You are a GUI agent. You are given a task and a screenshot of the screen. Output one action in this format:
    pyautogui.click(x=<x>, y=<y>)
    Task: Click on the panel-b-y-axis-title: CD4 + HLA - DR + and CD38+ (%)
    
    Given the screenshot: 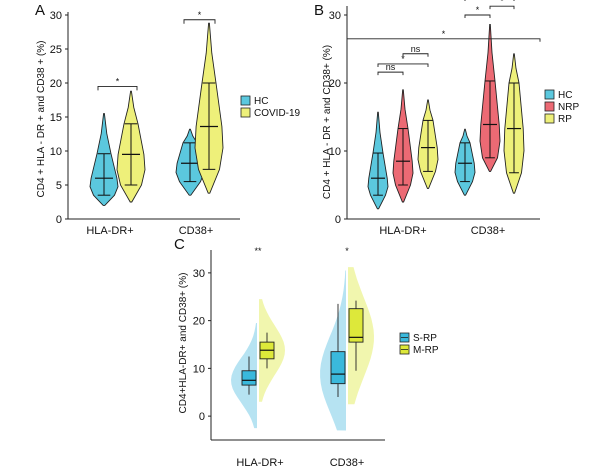 What is the action you would take?
    pyautogui.click(x=327, y=122)
    